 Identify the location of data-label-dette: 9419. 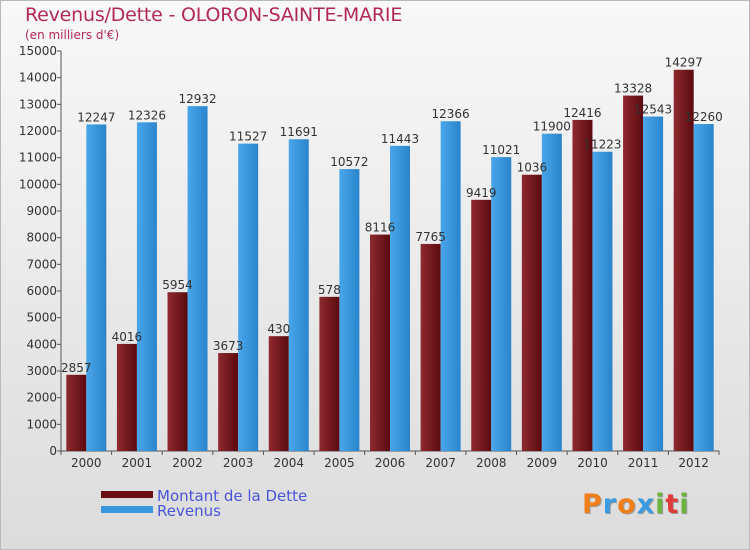
(481, 193).